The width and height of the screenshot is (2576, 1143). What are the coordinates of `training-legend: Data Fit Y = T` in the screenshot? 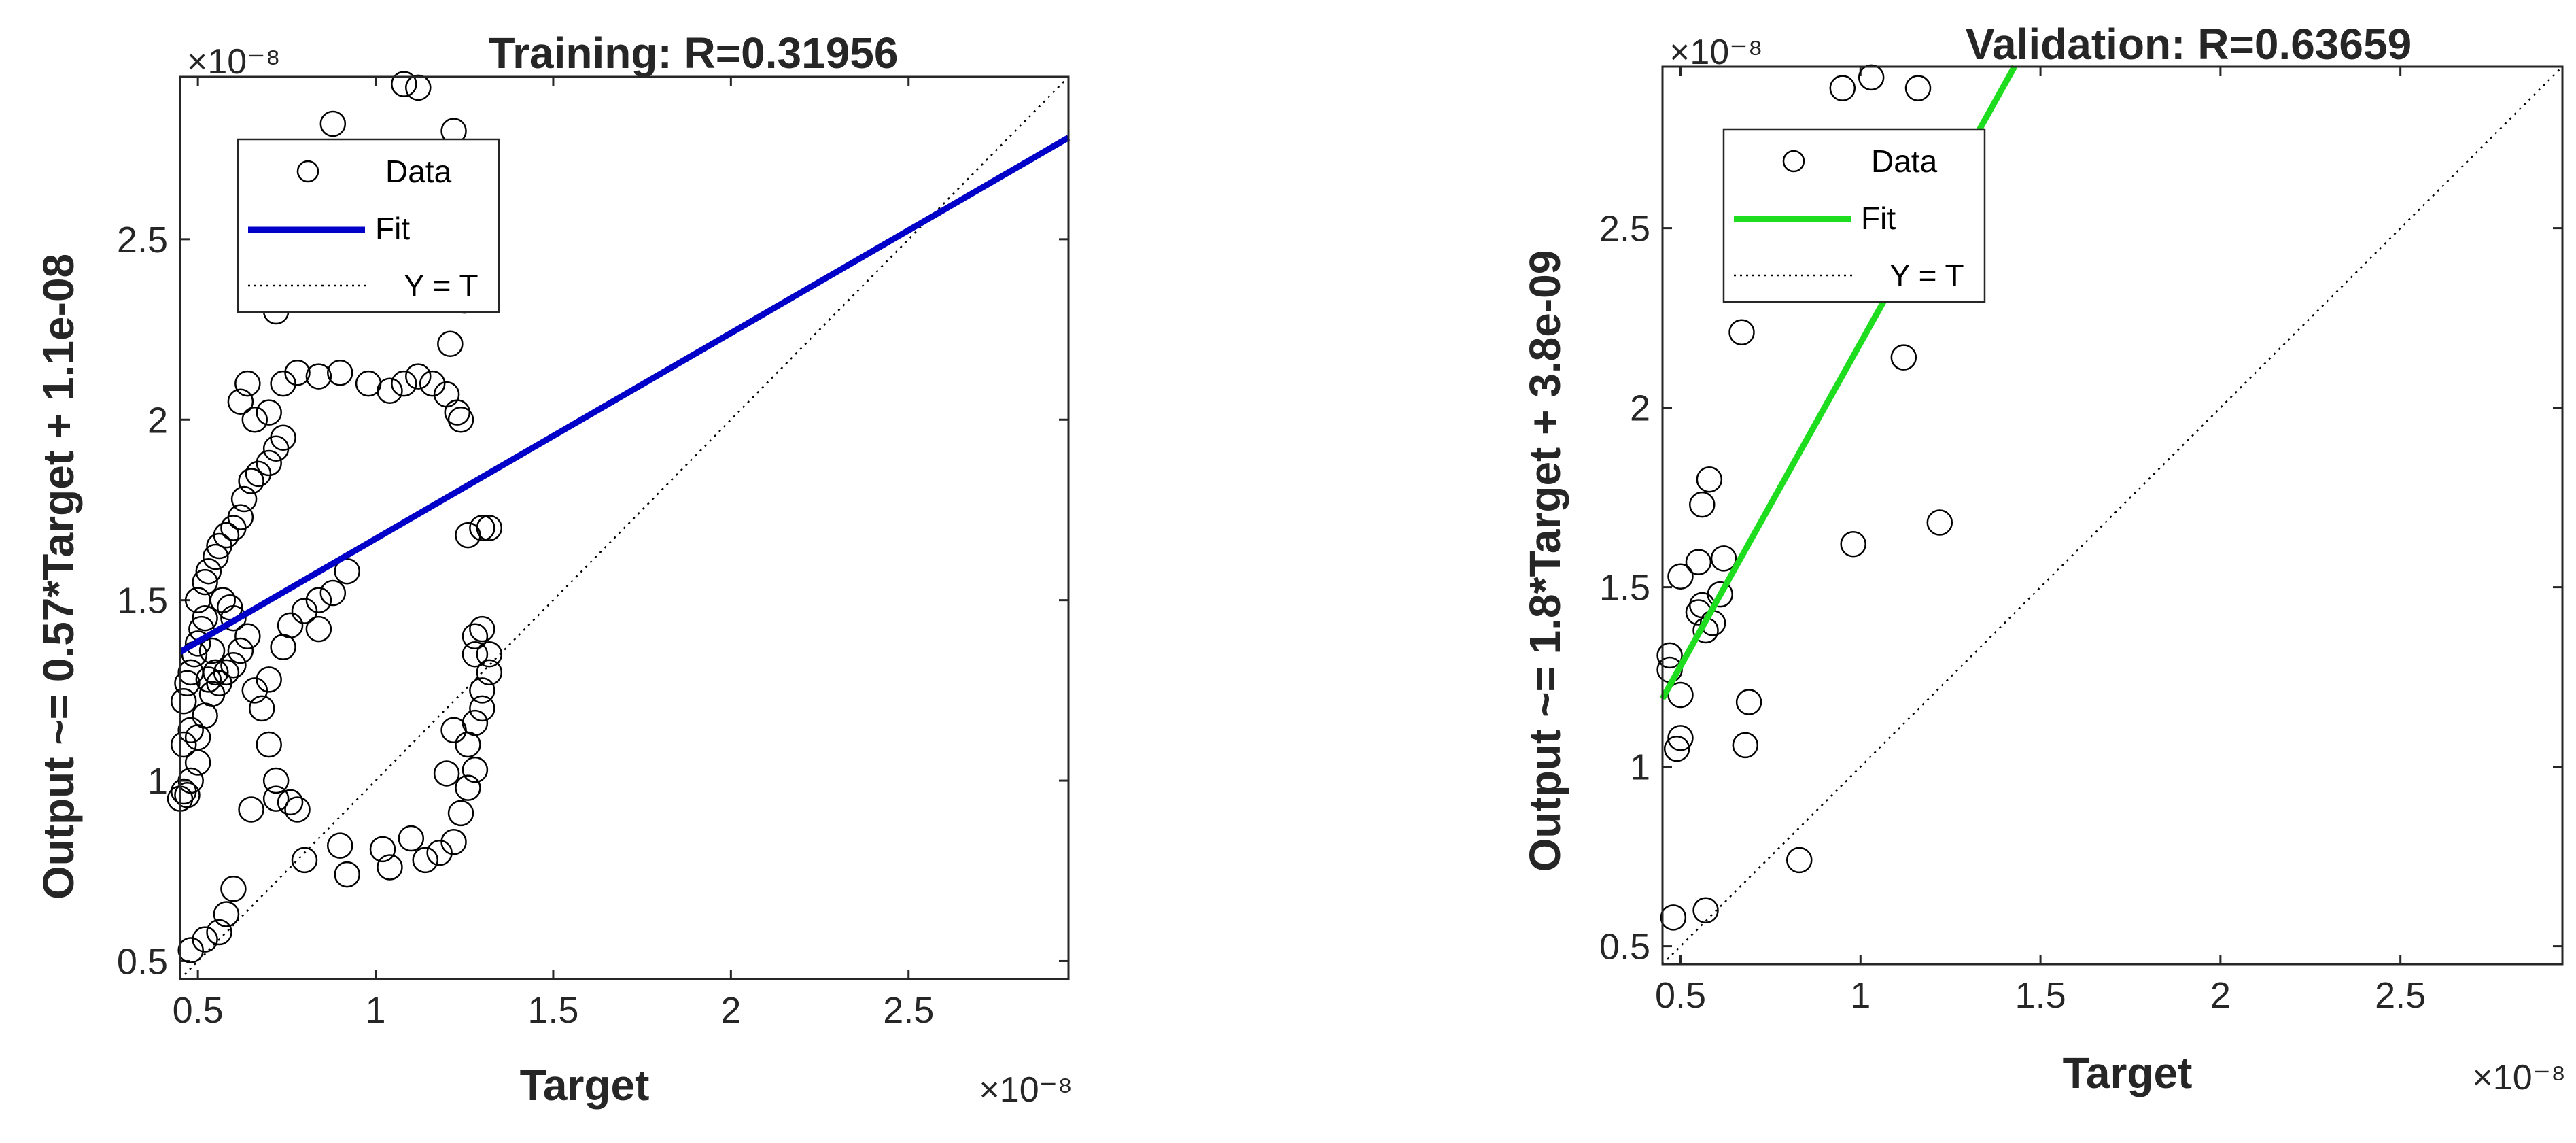 It's located at (368, 226).